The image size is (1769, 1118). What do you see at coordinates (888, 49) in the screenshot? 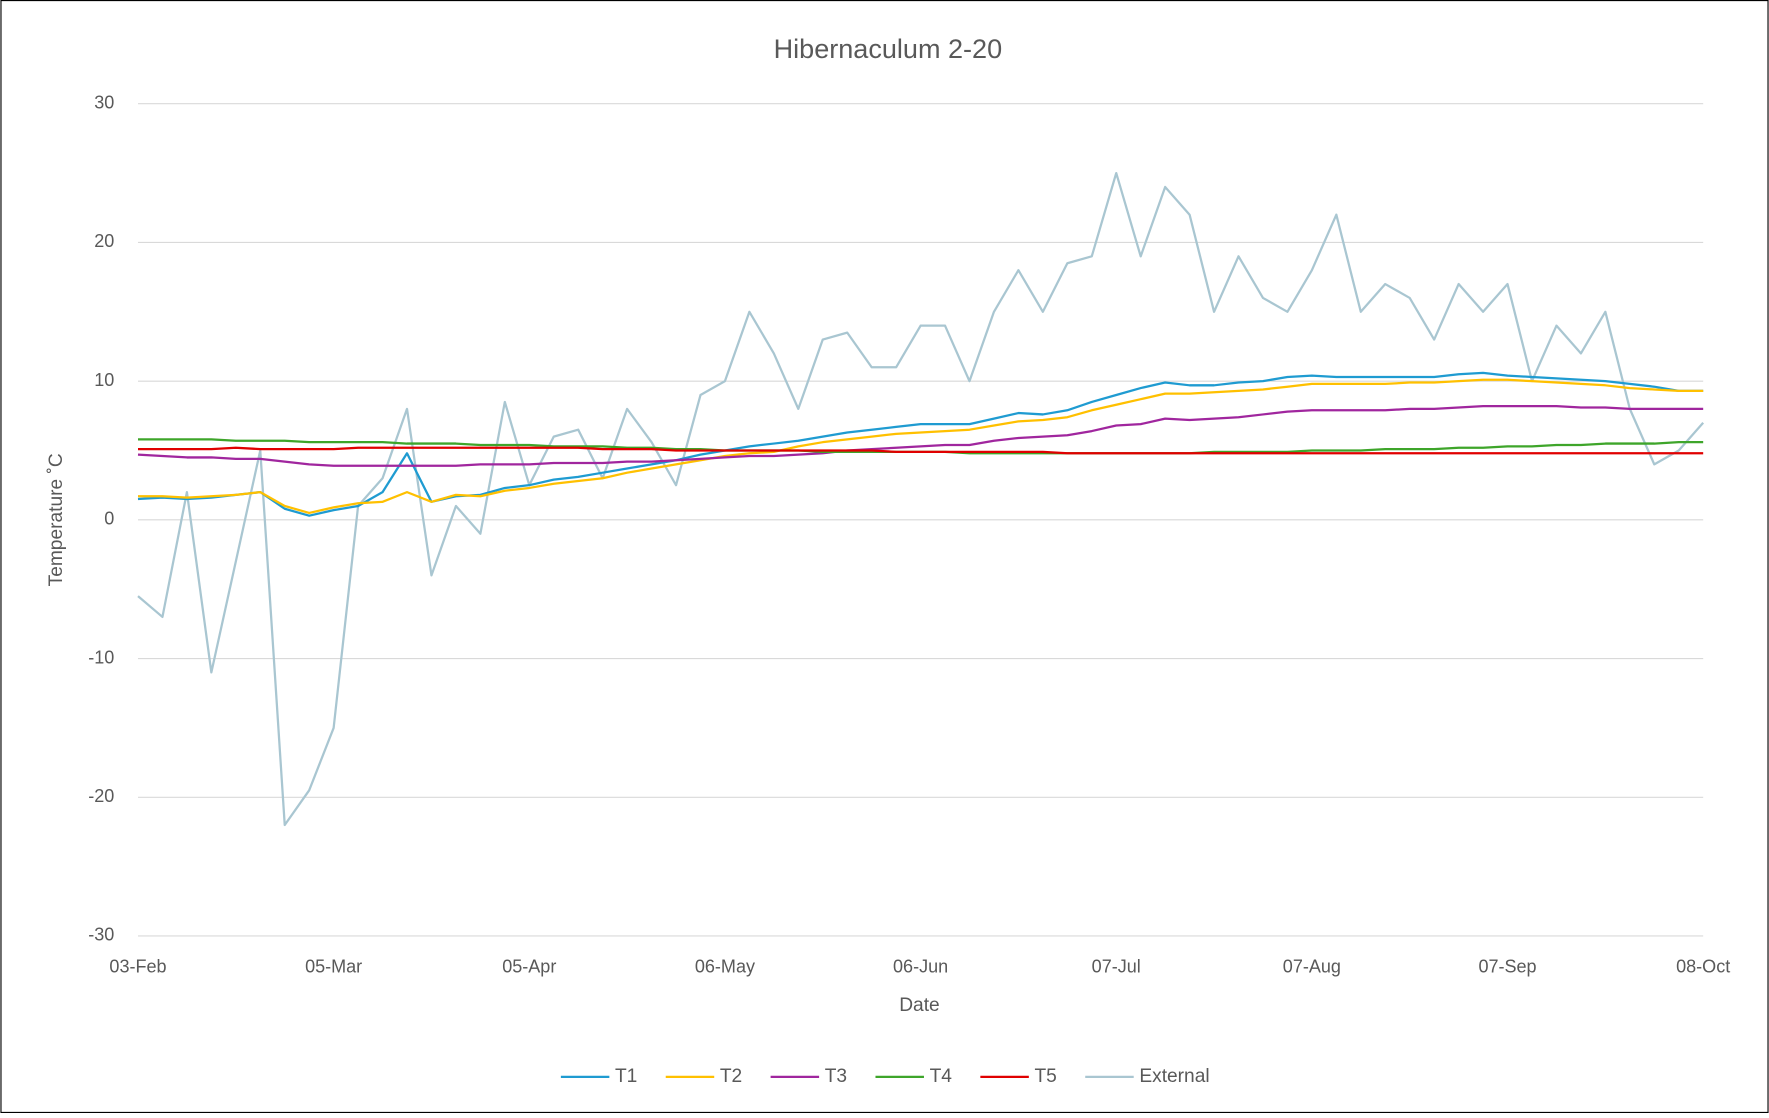
I see `chart-title: Hibernaculum 2-20` at bounding box center [888, 49].